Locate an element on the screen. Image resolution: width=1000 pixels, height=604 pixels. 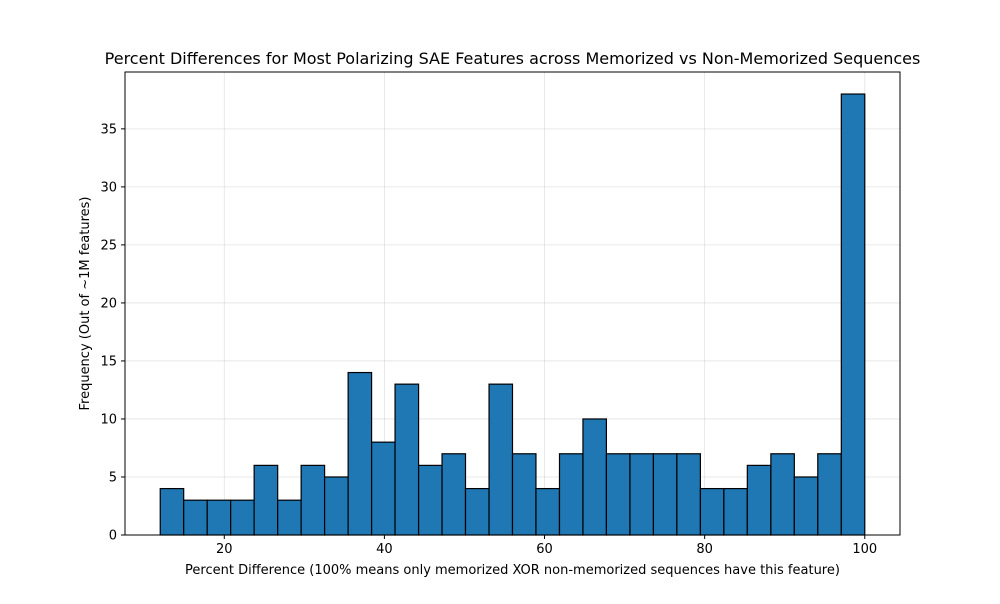
x-tick-label: 100 is located at coordinates (864, 549).